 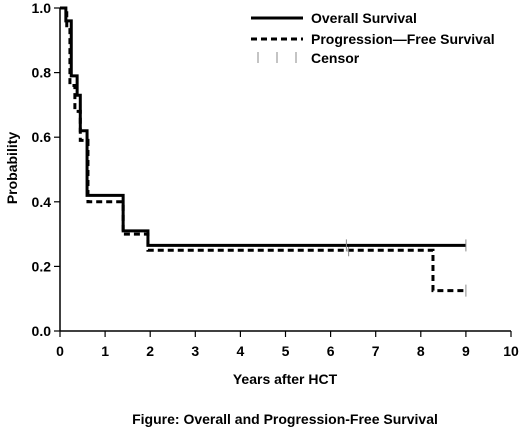 I want to click on x-tick-label: 9, so click(x=466, y=351).